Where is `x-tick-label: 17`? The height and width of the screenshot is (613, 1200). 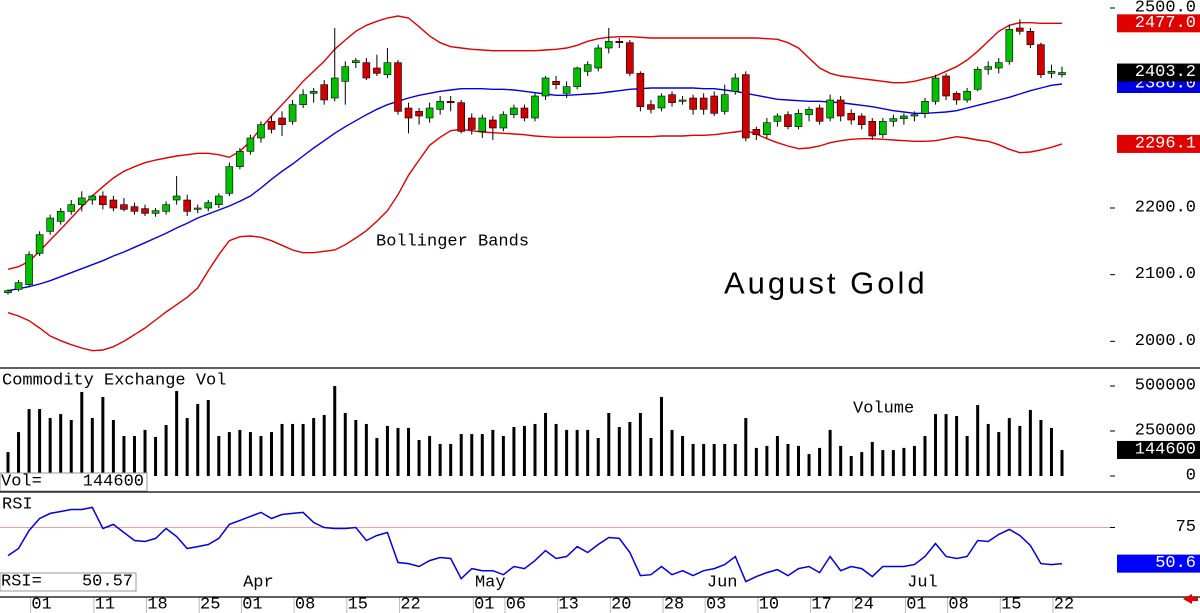 x-tick-label: 17 is located at coordinates (821, 604).